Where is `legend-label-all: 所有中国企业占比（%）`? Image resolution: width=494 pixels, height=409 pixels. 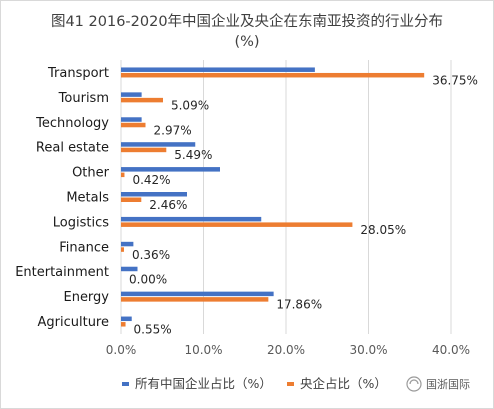
legend-label-all: 所有中国企业占比（%） is located at coordinates (203, 383).